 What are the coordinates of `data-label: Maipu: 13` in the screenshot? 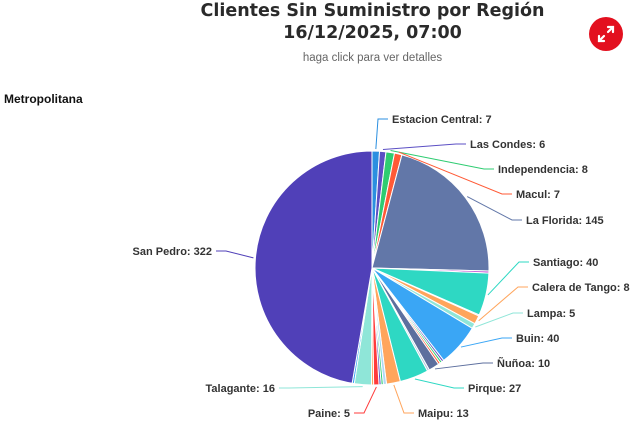 It's located at (443, 414).